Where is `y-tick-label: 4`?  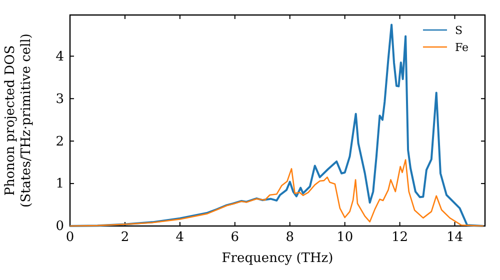
y-tick-label: 4 is located at coordinates (60, 56).